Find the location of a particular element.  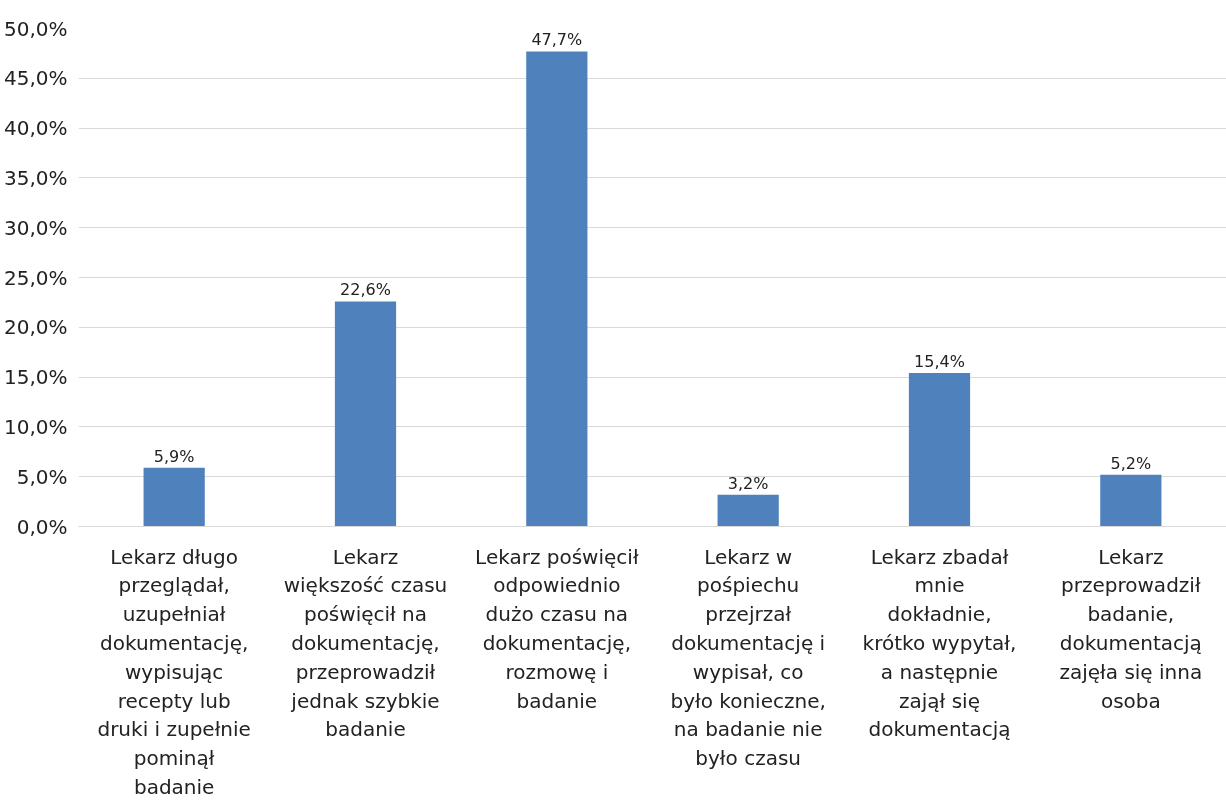

data-label: 22,6% is located at coordinates (365, 290).